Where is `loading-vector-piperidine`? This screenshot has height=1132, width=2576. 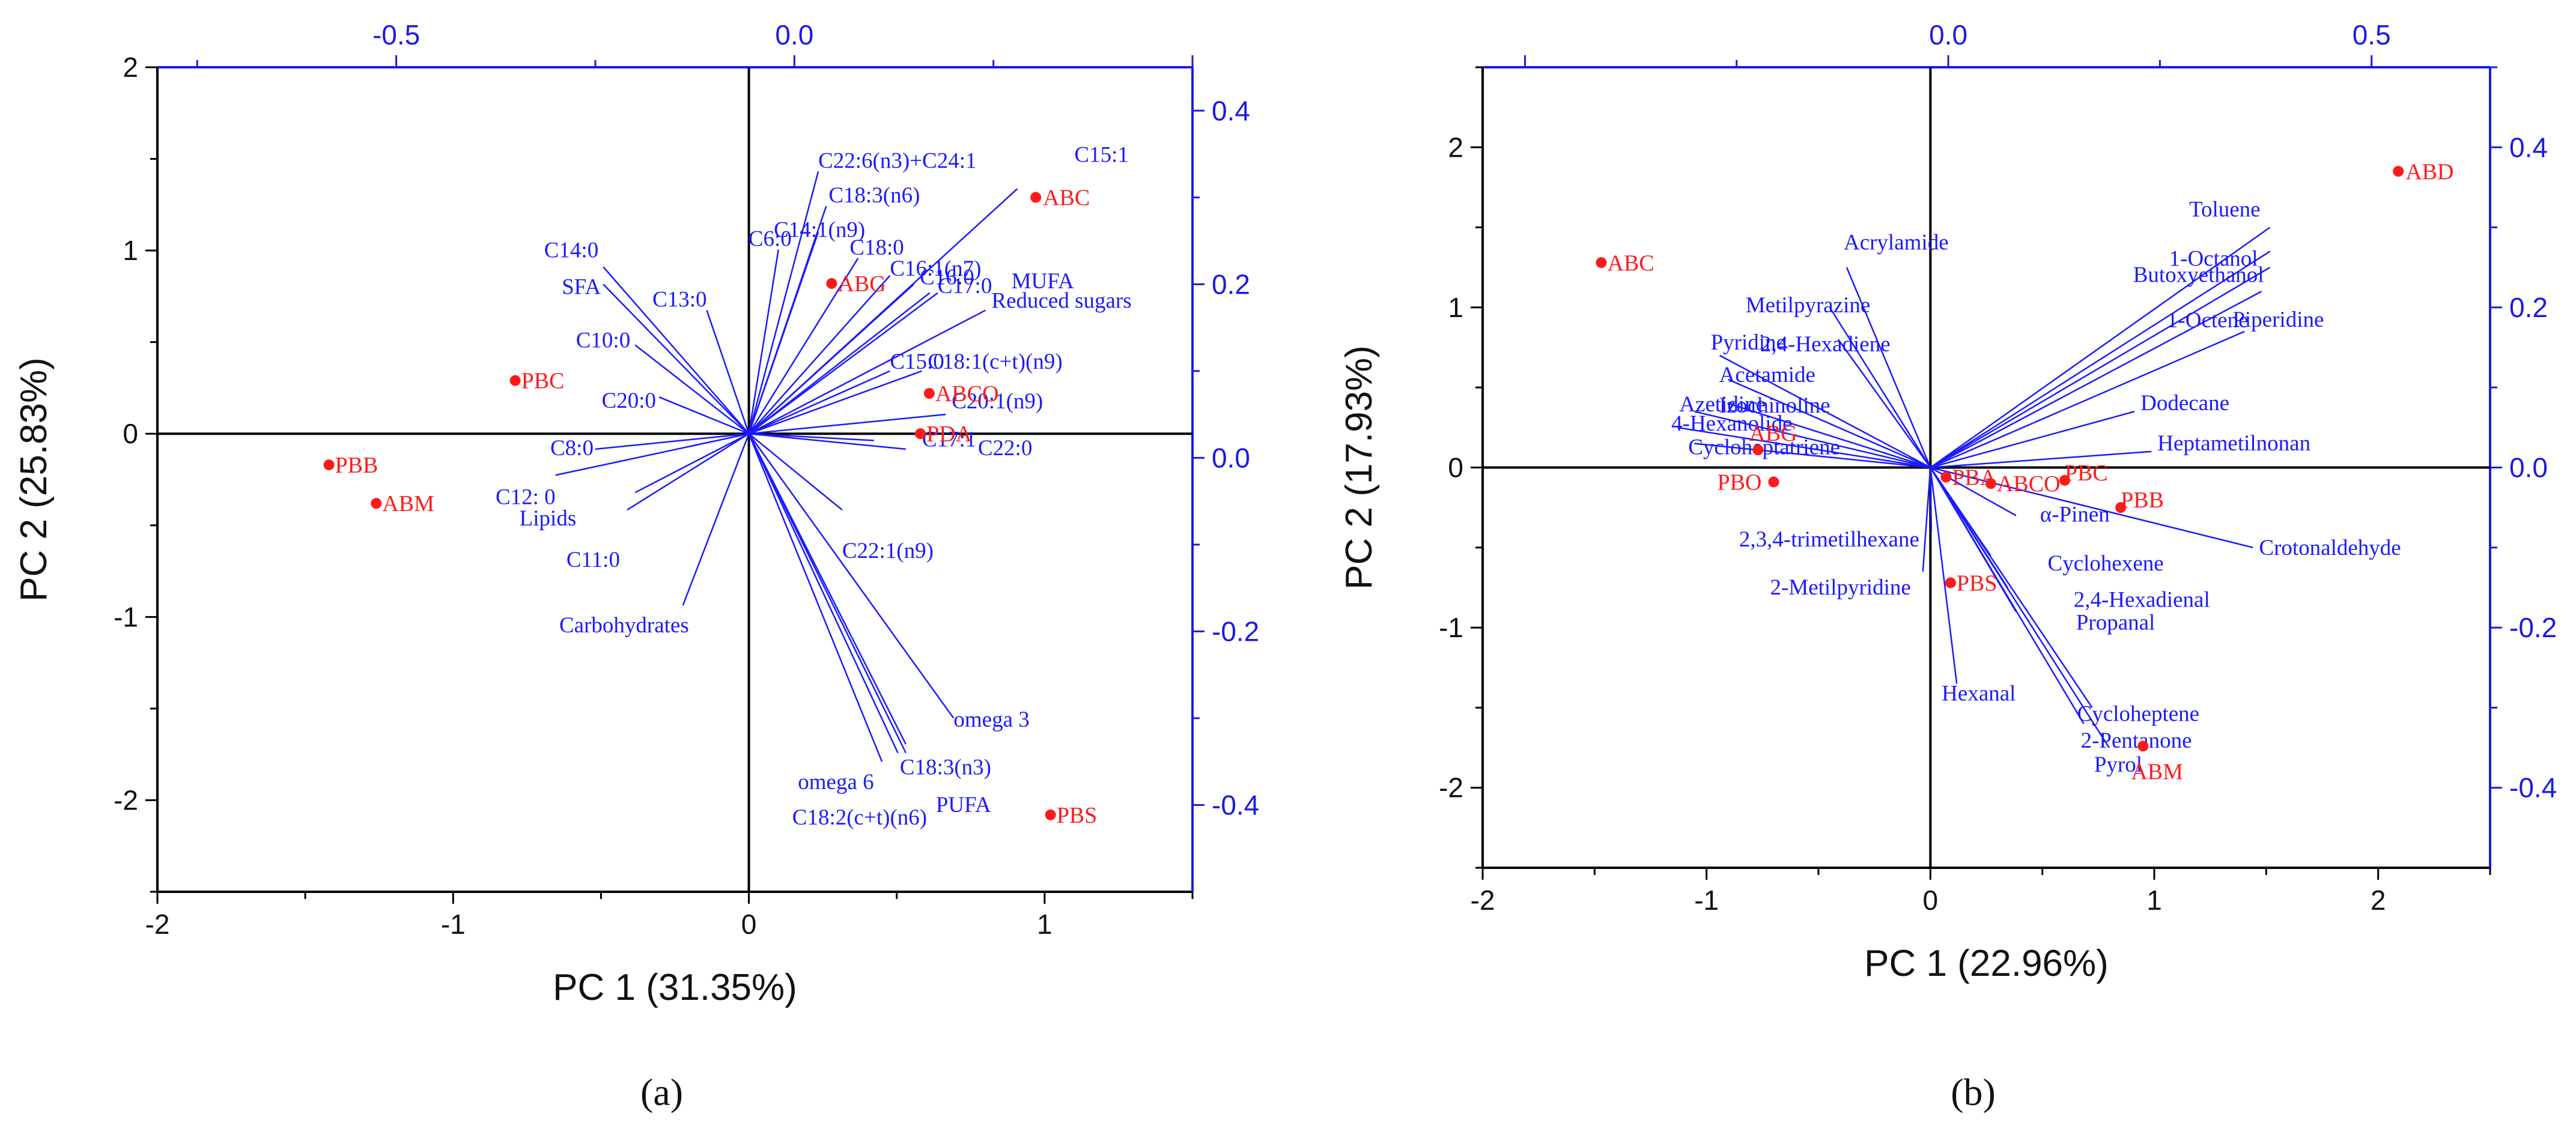 loading-vector-piperidine is located at coordinates (2087, 399).